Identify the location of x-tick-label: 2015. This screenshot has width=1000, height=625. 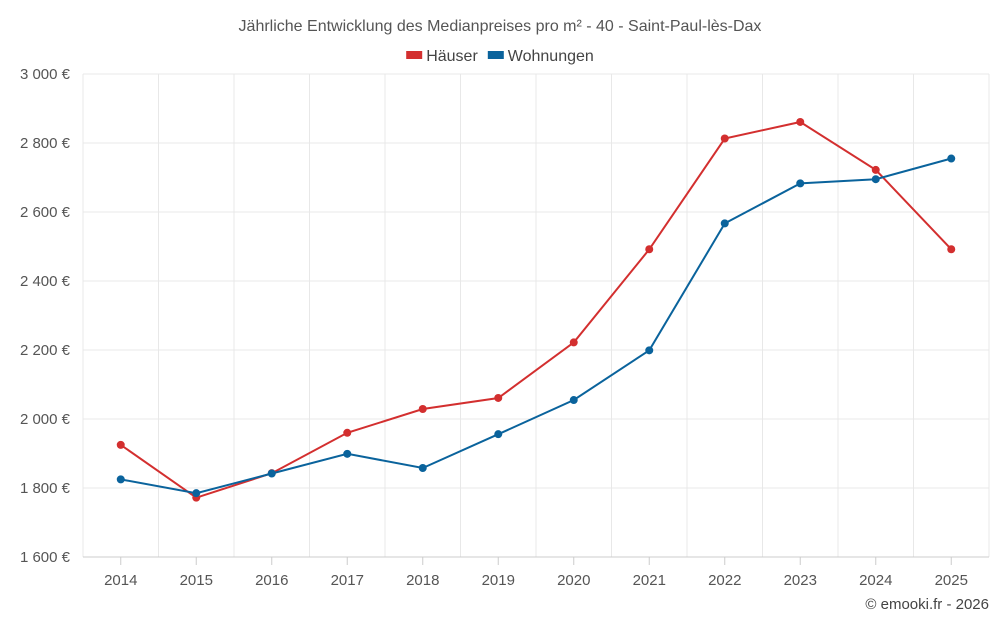
(196, 580).